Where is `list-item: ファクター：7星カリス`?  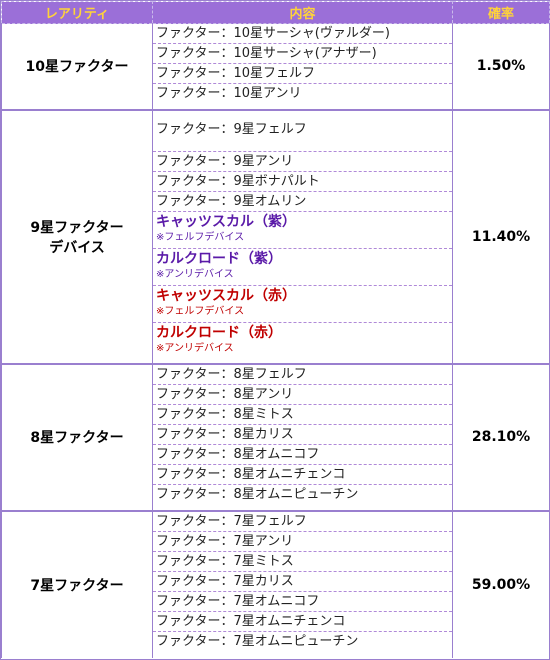
list-item: ファクター：7星カリス is located at coordinates (302, 582).